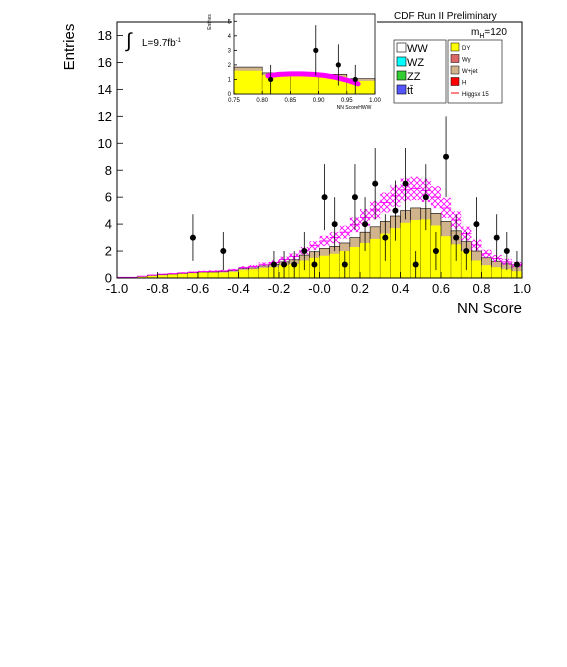 This screenshot has width=567, height=667. What do you see at coordinates (179, 41) in the screenshot?
I see `lumi-superscript: -1` at bounding box center [179, 41].